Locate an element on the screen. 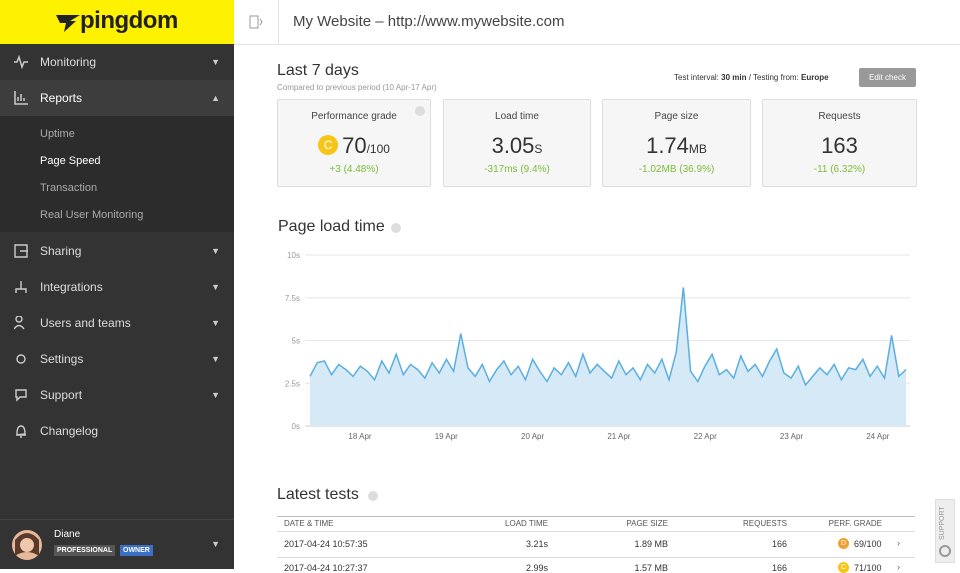 The height and width of the screenshot is (573, 960). unit: S is located at coordinates (538, 149).